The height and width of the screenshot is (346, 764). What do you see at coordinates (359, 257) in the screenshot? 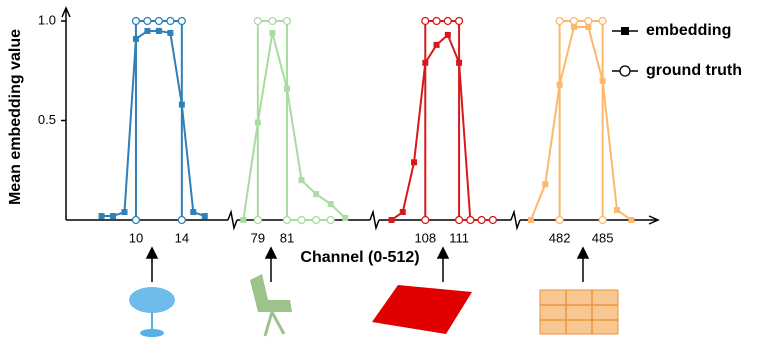
I see `x-axis-label: Channel (0-512)` at bounding box center [359, 257].